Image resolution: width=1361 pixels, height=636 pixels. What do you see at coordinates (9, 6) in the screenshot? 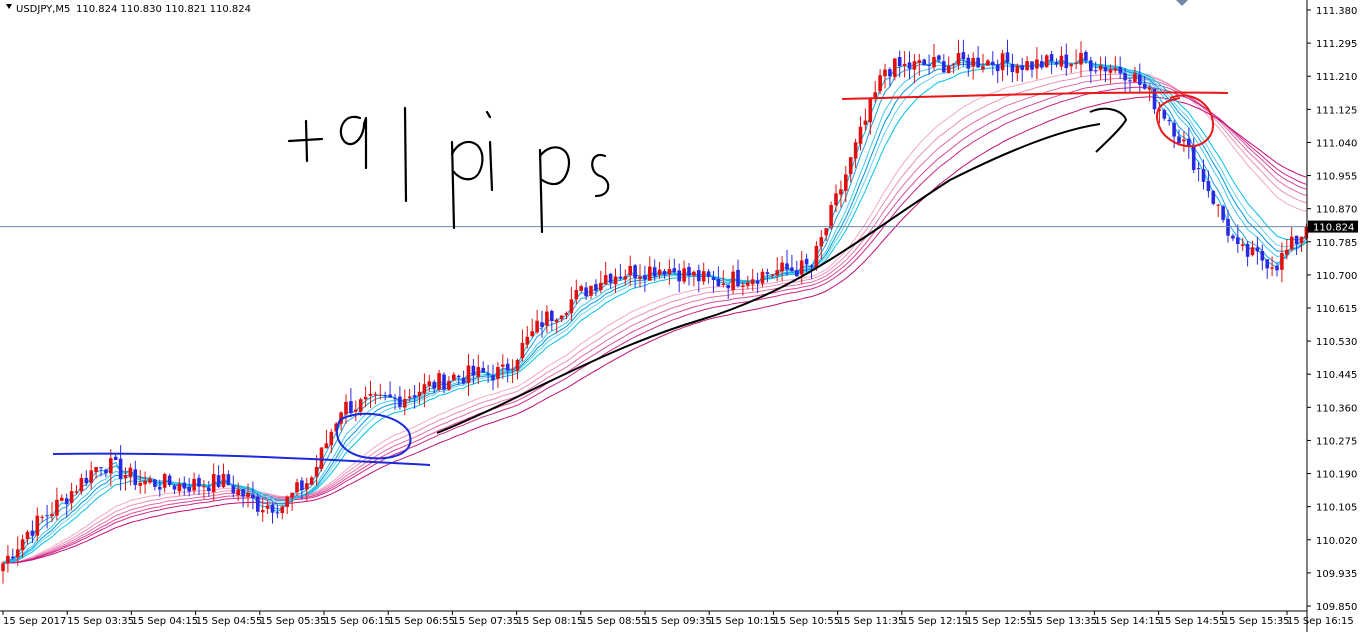
I see `dropdown-triangle-icon` at bounding box center [9, 6].